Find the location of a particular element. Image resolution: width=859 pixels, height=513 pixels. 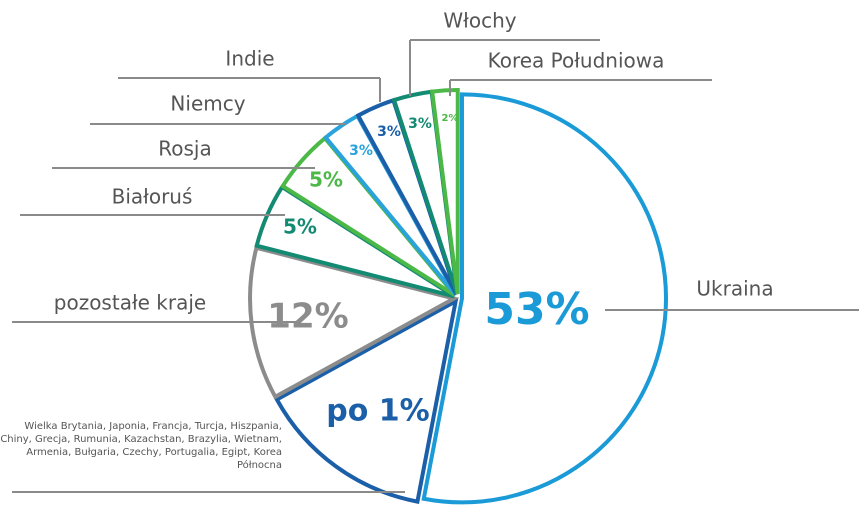

category-label: Rosja is located at coordinates (184, 149).